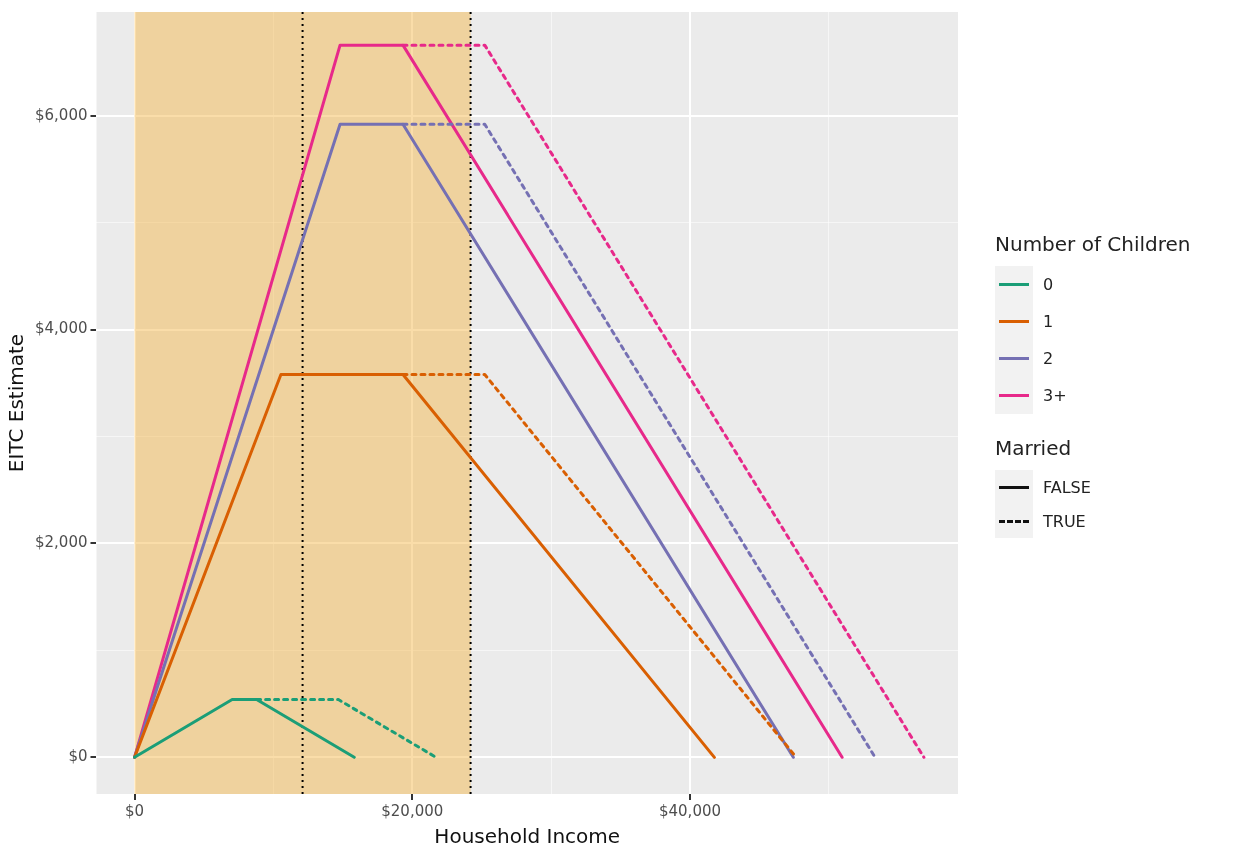 This screenshot has height=856, width=1238. Describe the element at coordinates (61, 542) in the screenshot. I see `y-tick-label: $2,000` at that location.